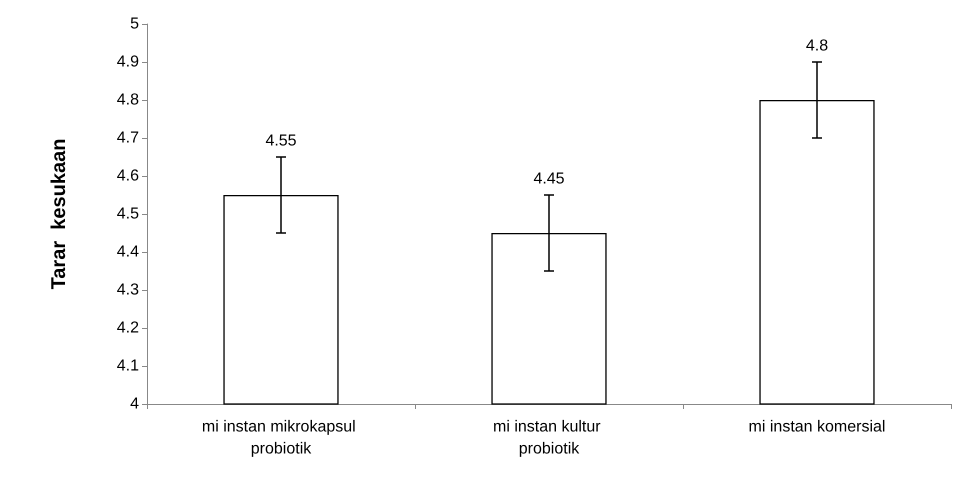  I want to click on y-tick-label: 4.1, so click(128, 366).